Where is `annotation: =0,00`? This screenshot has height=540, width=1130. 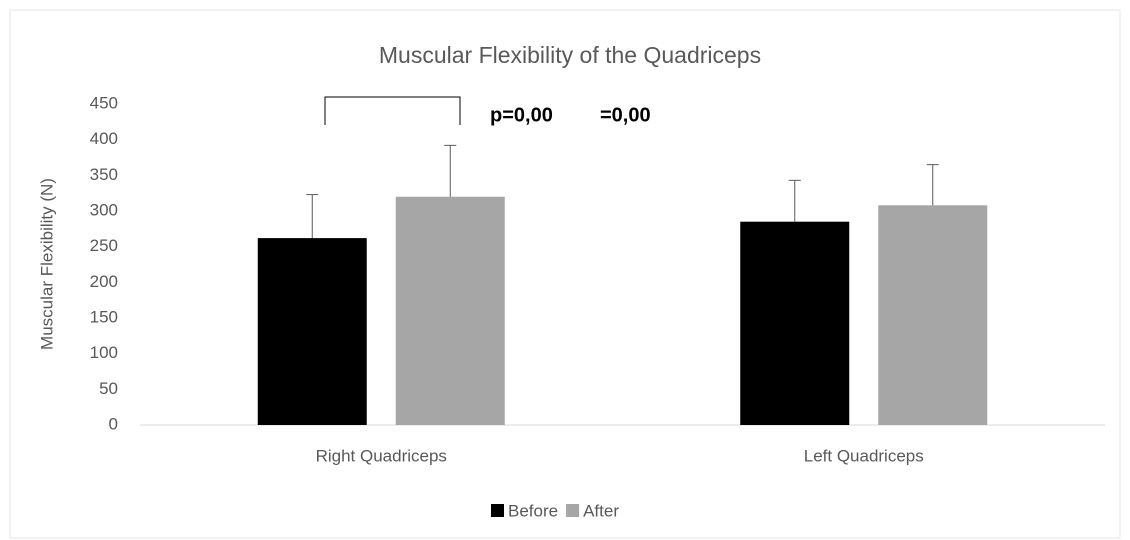 annotation: =0,00 is located at coordinates (625, 115).